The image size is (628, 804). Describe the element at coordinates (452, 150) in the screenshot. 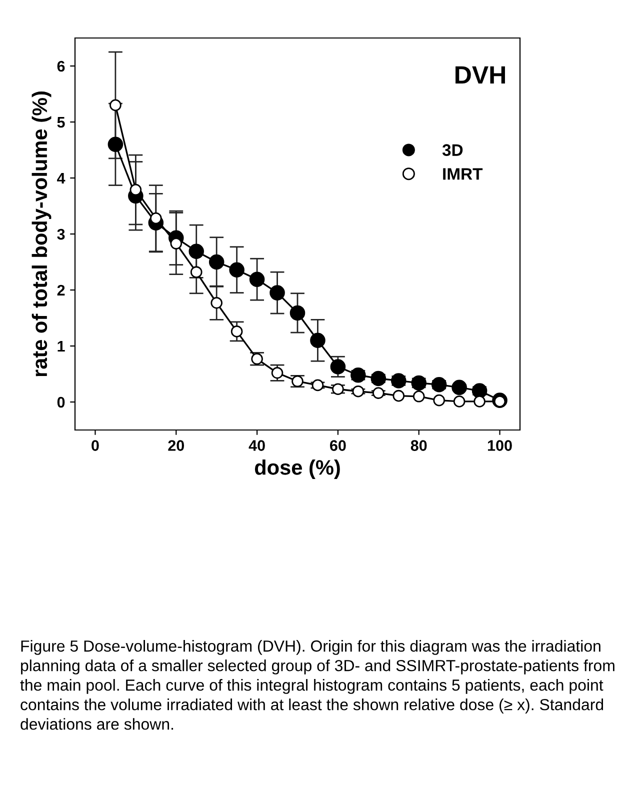

I see `legend-label: 3D` at that location.